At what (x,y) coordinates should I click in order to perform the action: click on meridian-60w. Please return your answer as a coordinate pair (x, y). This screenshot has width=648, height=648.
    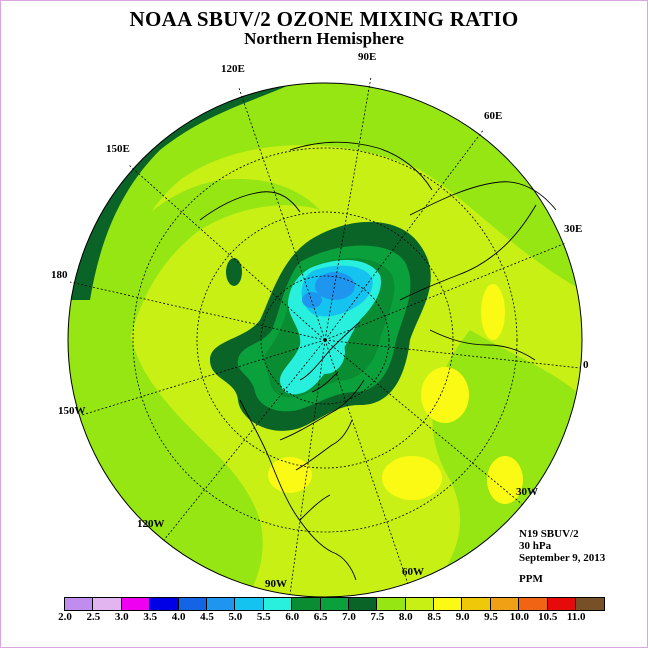
    Looking at the image, I should click on (366, 462).